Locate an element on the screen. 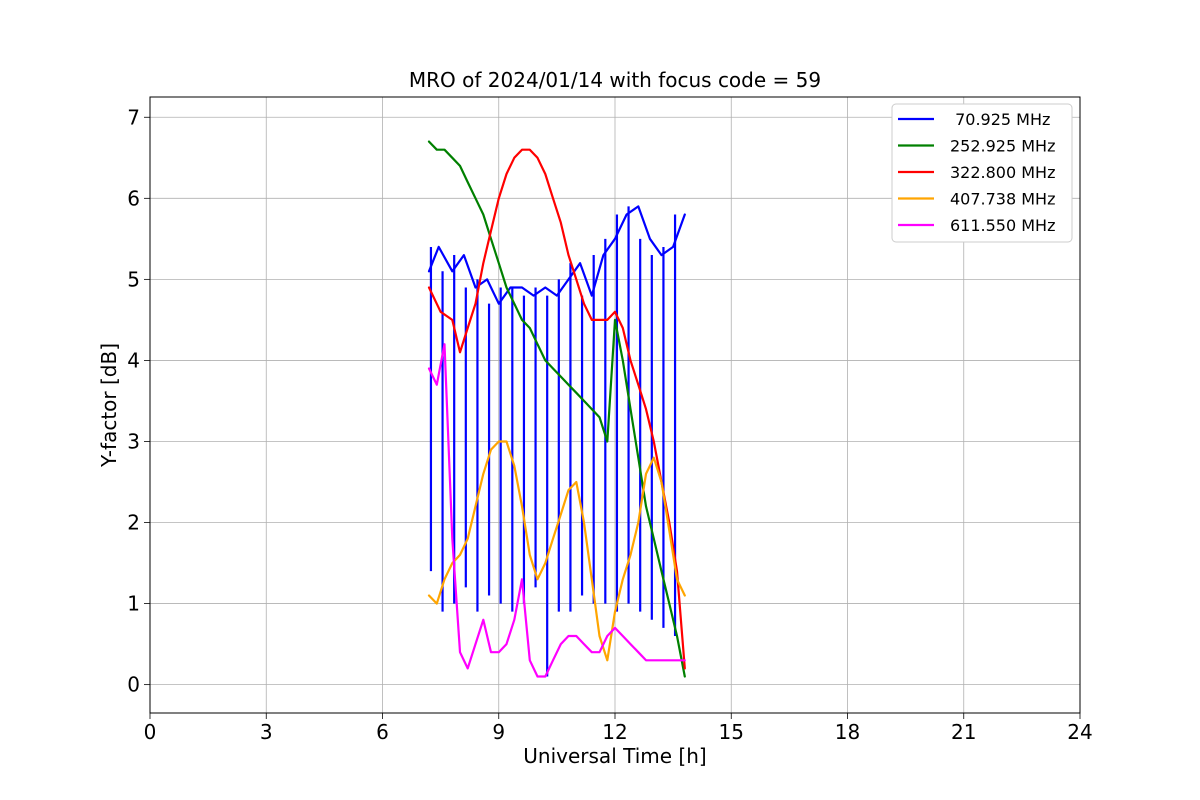  legend-label: 252.925 MHz is located at coordinates (1002, 146).